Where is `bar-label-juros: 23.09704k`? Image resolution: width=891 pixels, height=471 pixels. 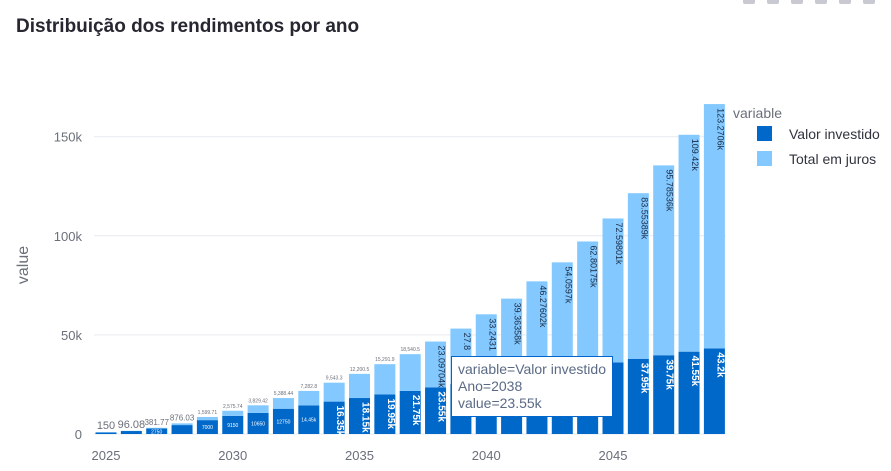
bar-label-juros: 23.09704k is located at coordinates (442, 367).